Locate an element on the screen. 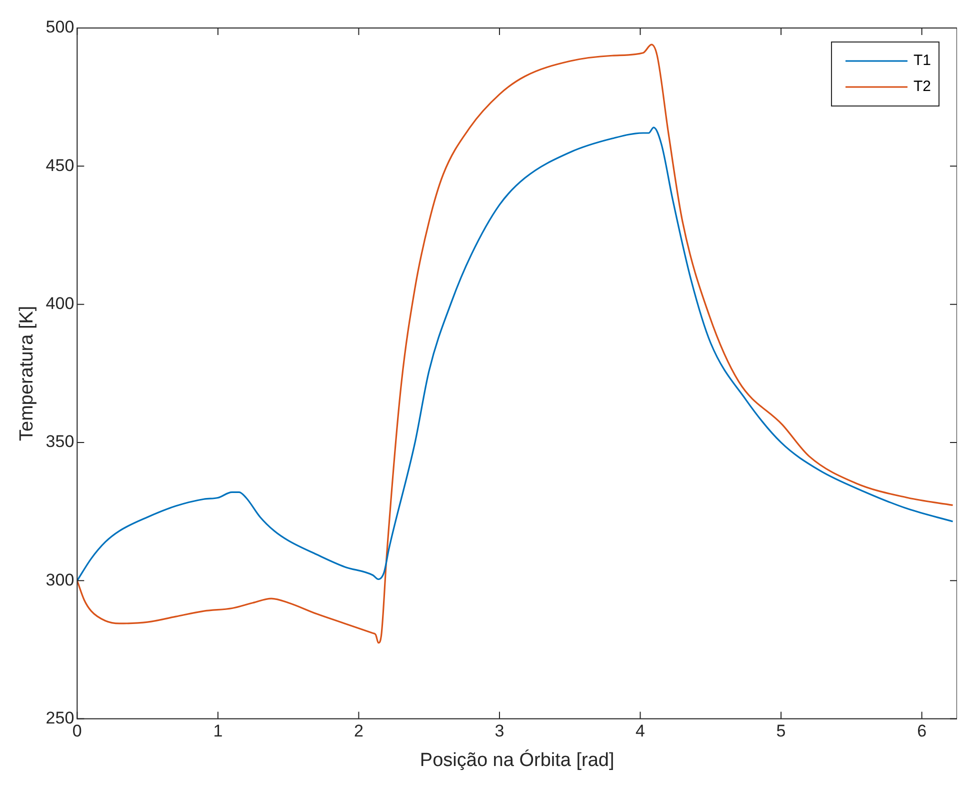 This screenshot has height=794, width=965. y-tick-label: 450 is located at coordinates (60, 165).